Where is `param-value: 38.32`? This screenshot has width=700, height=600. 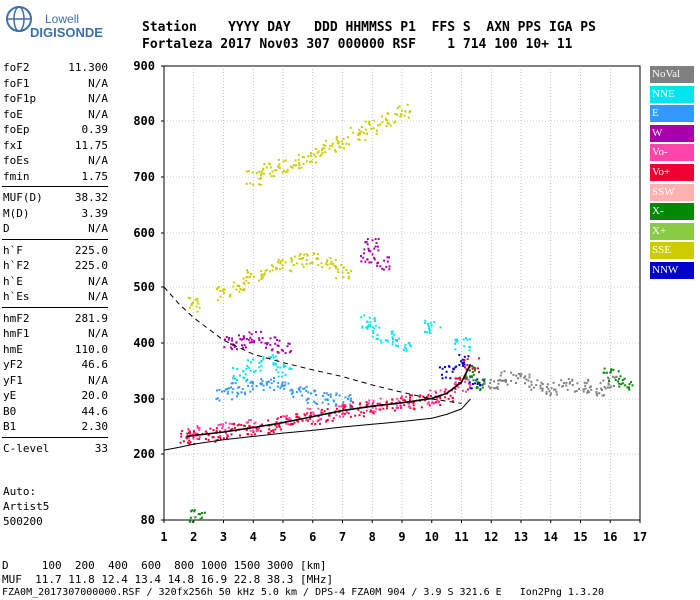
param-value: 38.32 is located at coordinates (91, 197).